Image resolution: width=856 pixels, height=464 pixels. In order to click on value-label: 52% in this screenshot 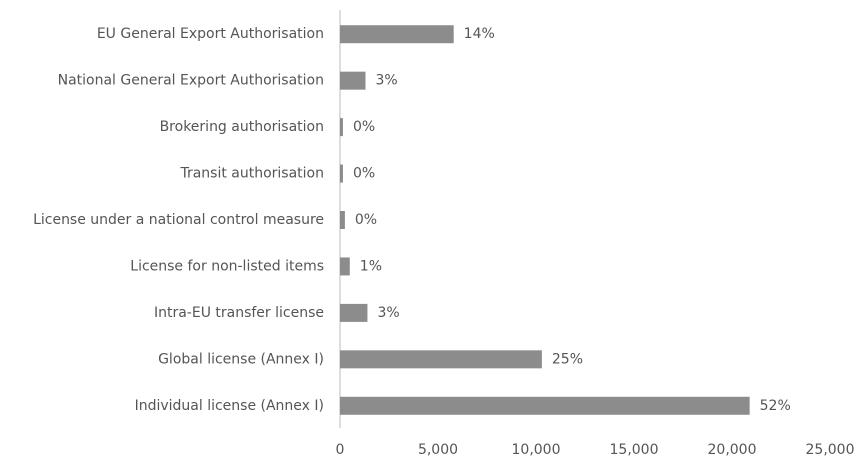, I will do `click(775, 406)`.